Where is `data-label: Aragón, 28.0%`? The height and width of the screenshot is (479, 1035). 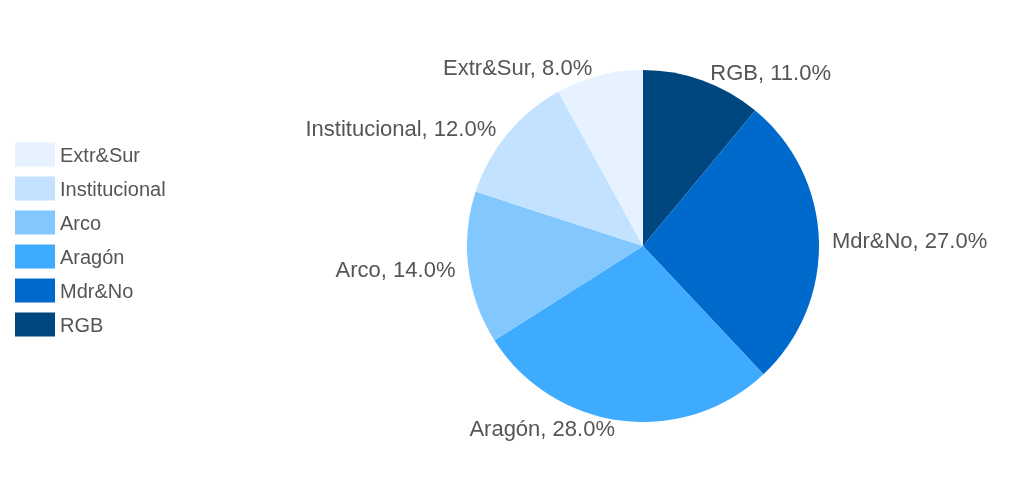
data-label: Aragón, 28.0% is located at coordinates (542, 429).